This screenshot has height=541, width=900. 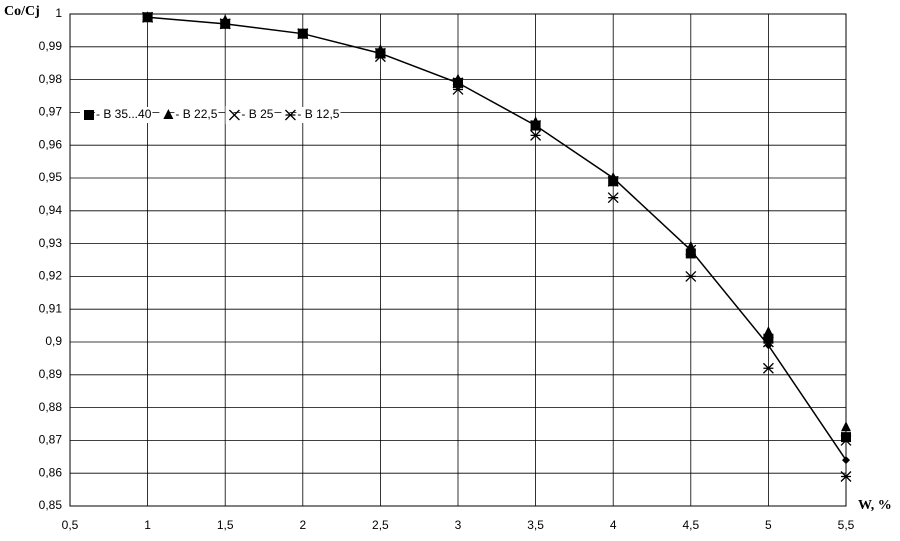 What do you see at coordinates (380, 525) in the screenshot?
I see `x-tick-label: 2,5` at bounding box center [380, 525].